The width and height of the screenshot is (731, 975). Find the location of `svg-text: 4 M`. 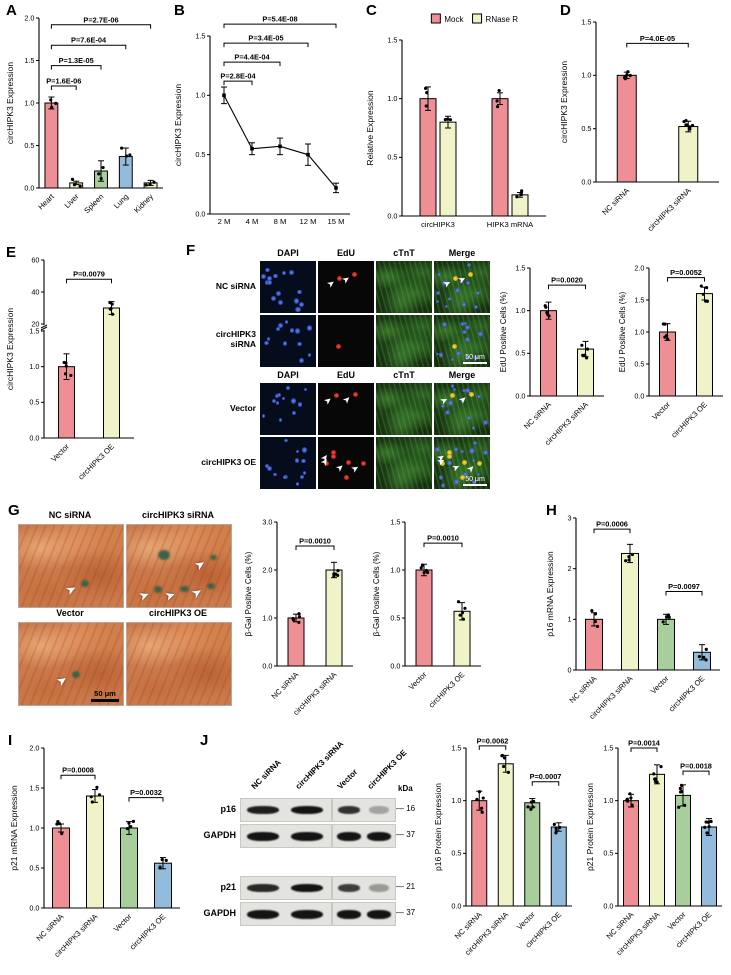

svg-text: 4 M is located at coordinates (252, 221).